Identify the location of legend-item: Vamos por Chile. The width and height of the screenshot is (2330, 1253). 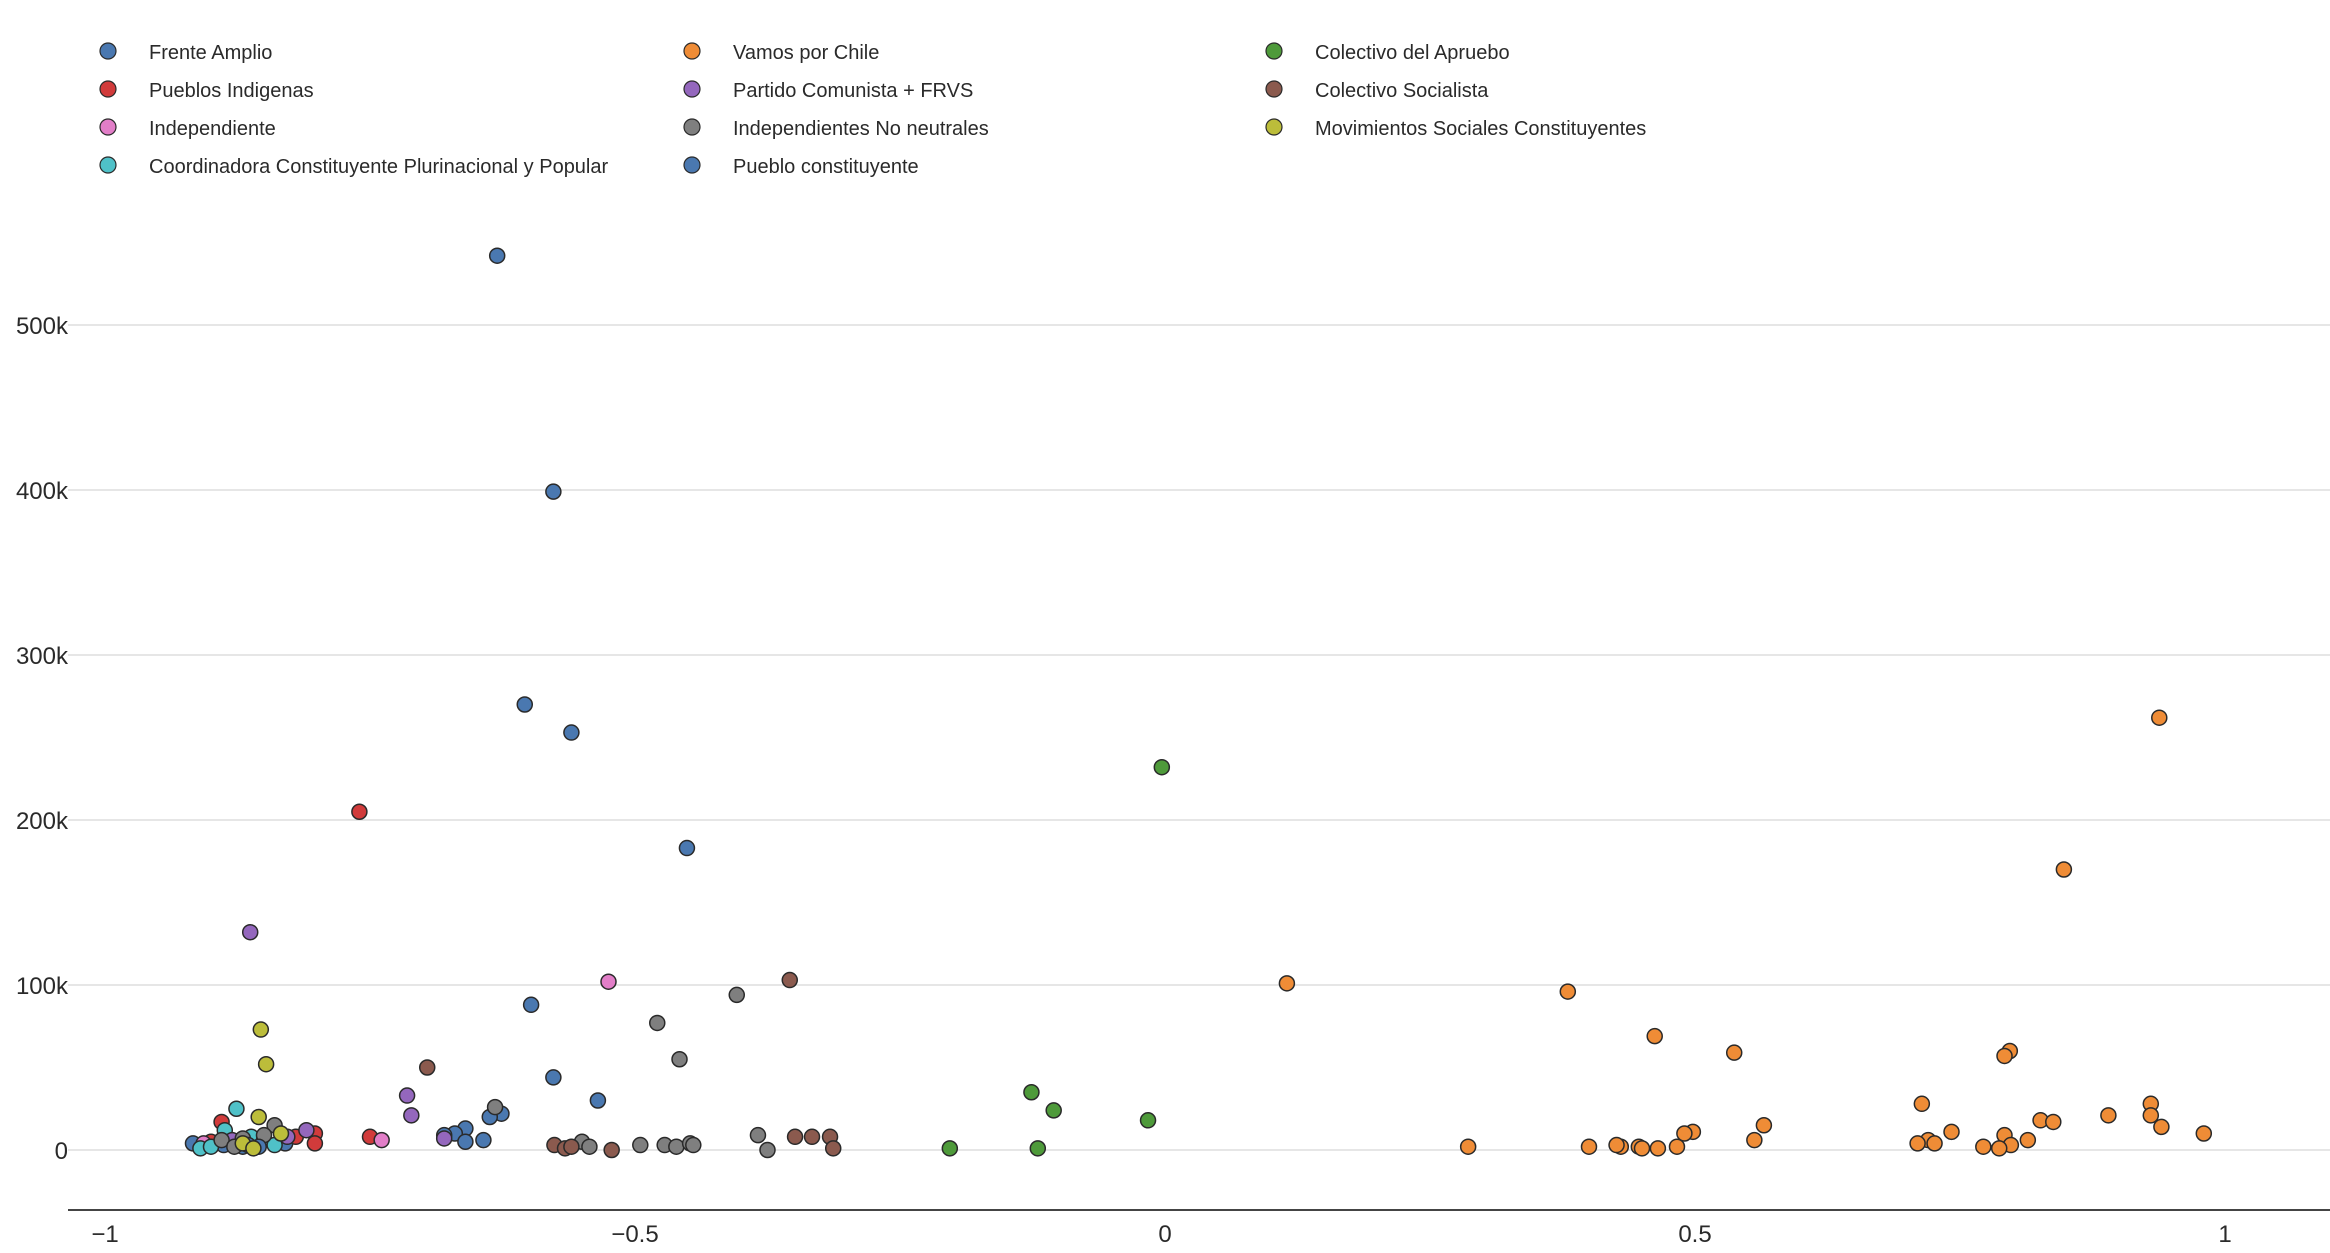
(781, 53).